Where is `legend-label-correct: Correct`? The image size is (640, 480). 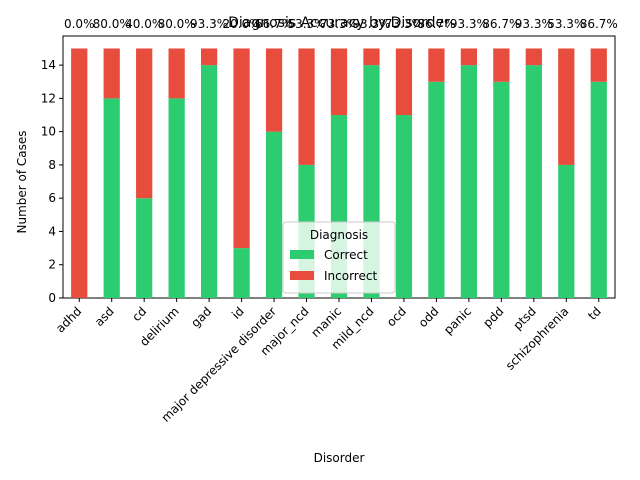
legend-label-correct: Correct is located at coordinates (346, 255).